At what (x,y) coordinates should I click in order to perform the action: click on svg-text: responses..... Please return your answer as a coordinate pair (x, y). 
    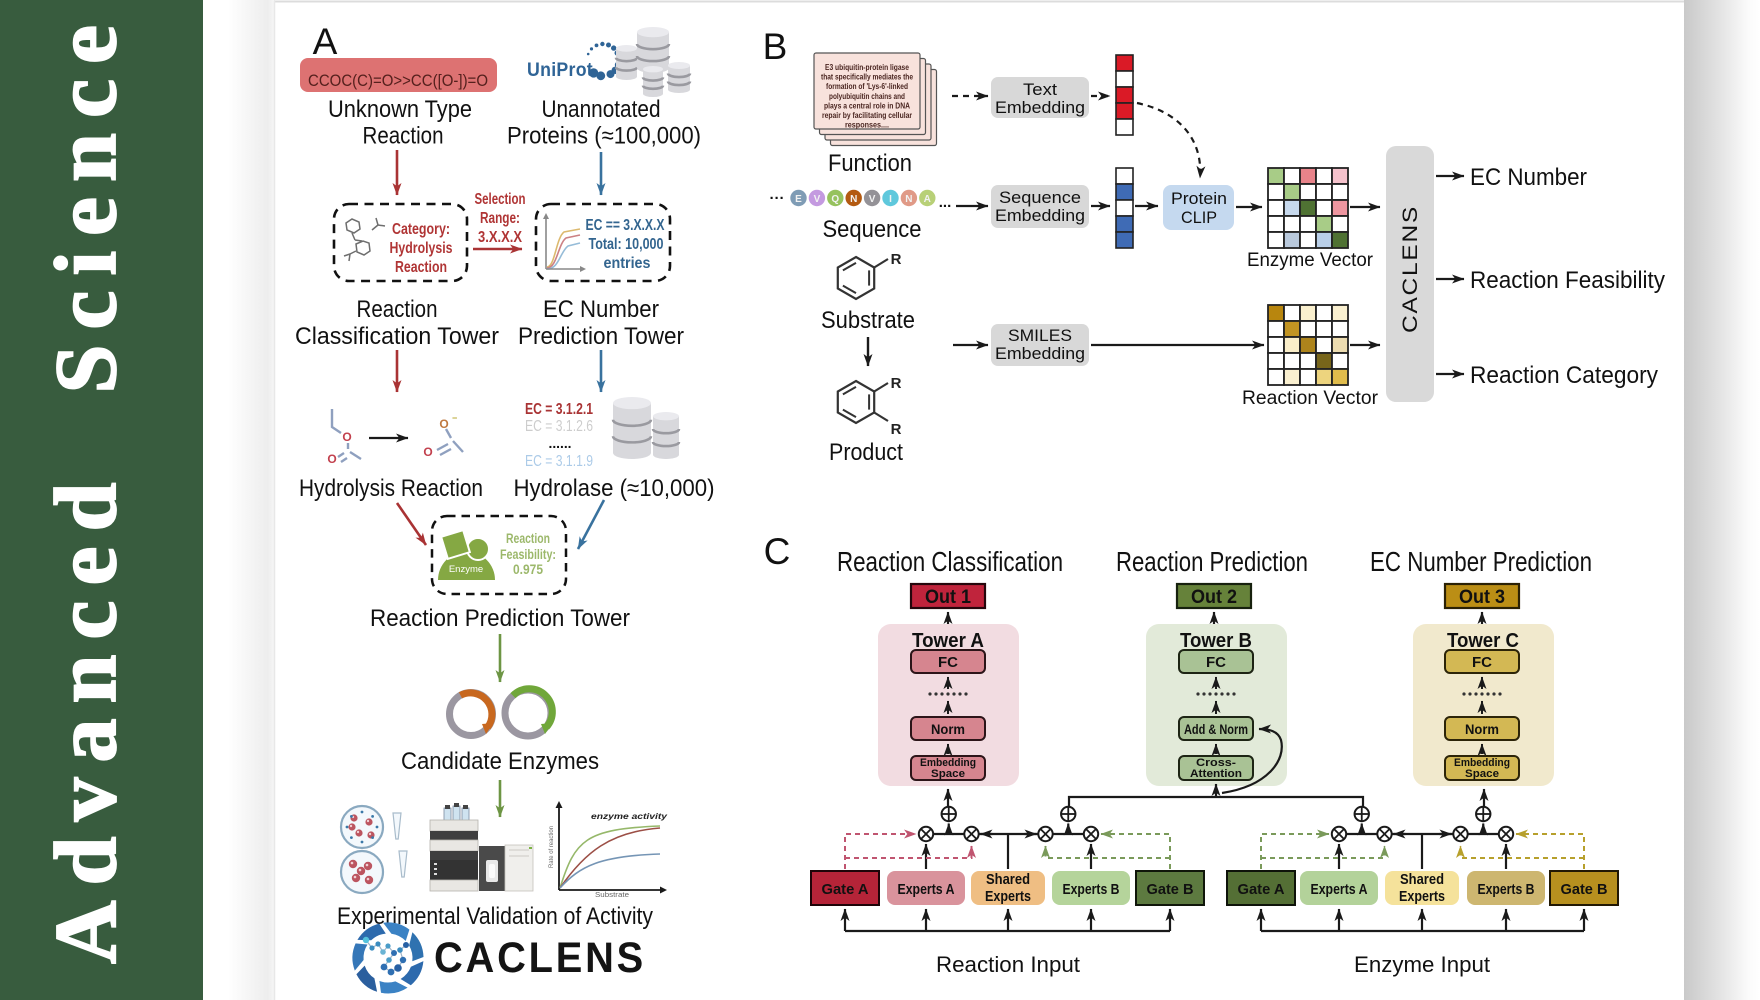
    Looking at the image, I should click on (867, 125).